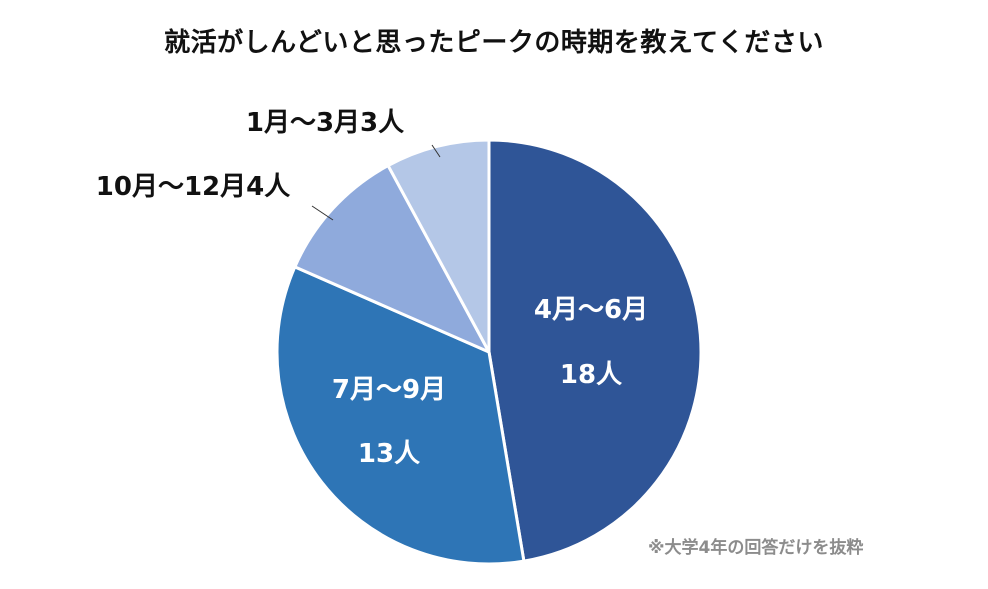 The width and height of the screenshot is (988, 589). I want to click on slice-label-1: 4月～6月, so click(591, 310).